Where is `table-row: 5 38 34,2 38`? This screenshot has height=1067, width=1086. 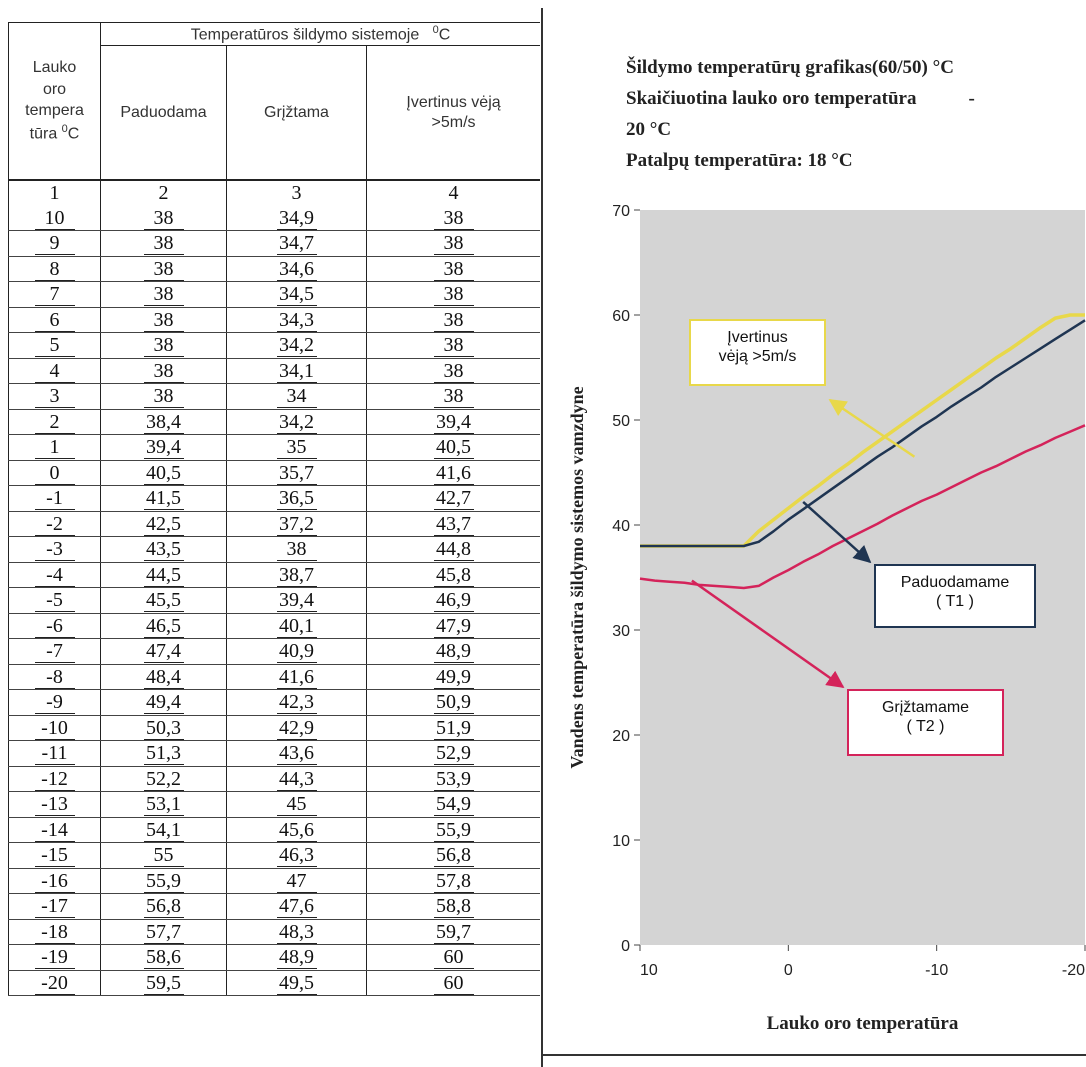
table-row: 5 38 34,2 38 is located at coordinates (274, 345).